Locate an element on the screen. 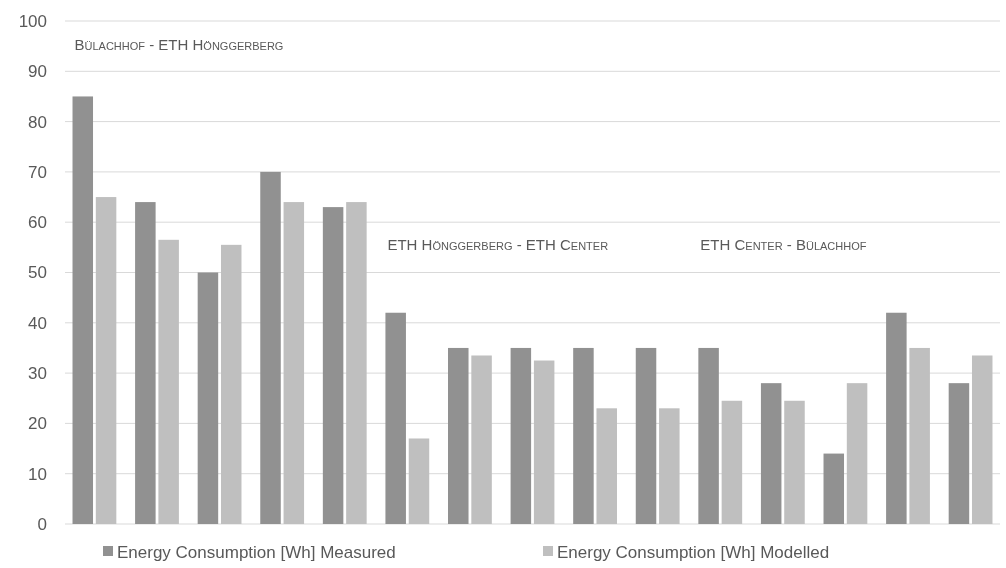 This screenshot has height=568, width=1006. y-tick-label: 60 is located at coordinates (37, 223).